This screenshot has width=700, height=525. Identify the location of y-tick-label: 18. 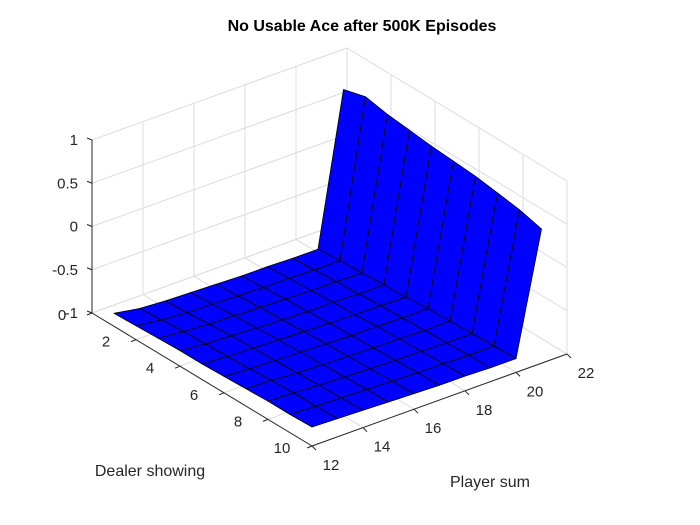
(484, 410).